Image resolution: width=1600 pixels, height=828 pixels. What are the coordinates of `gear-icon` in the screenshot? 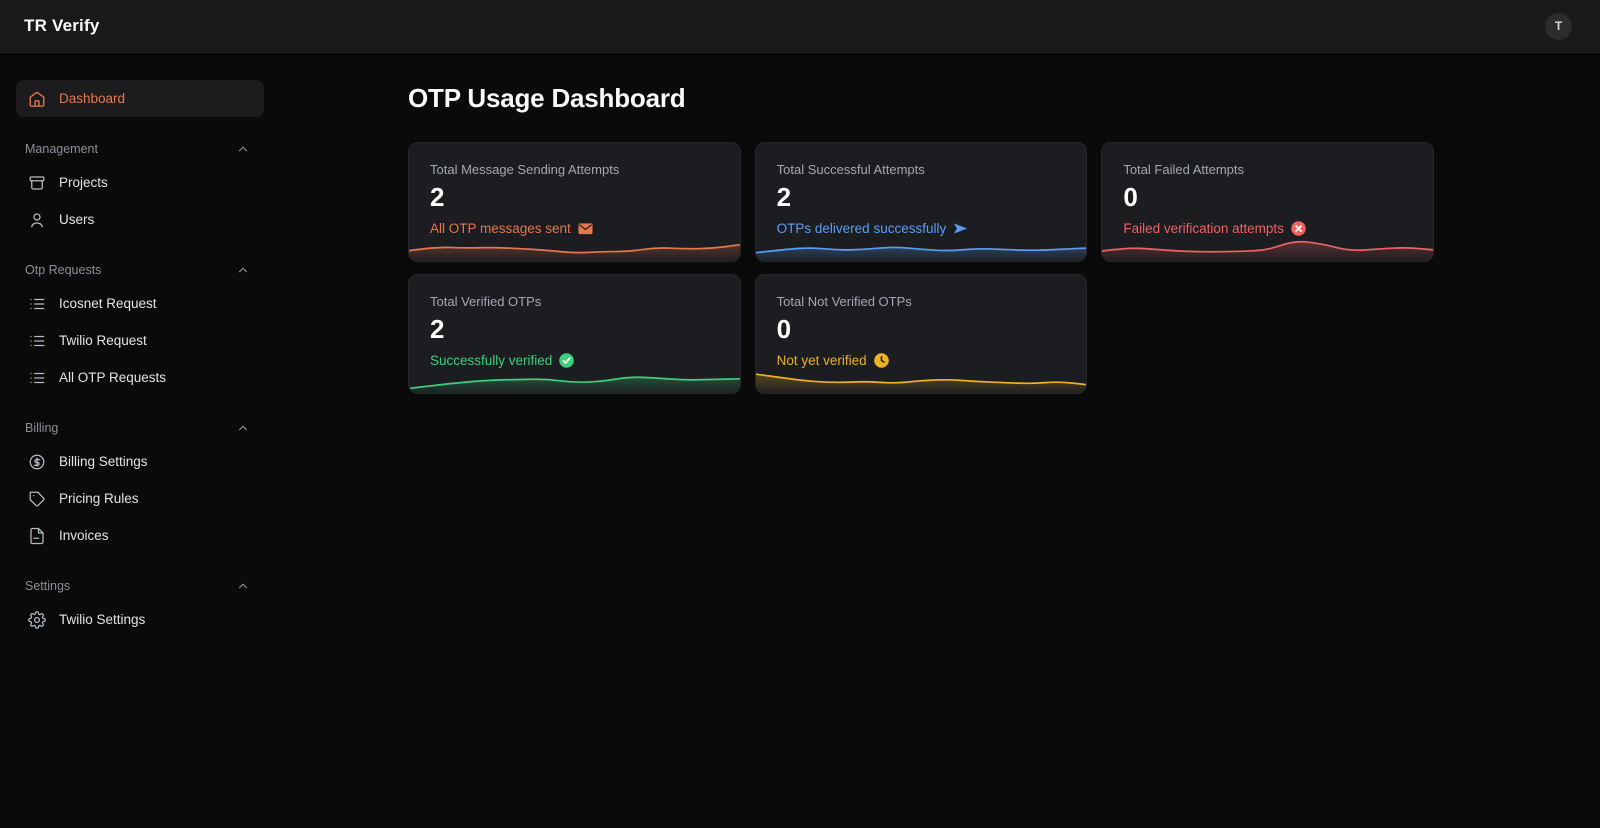 It's located at (37, 619).